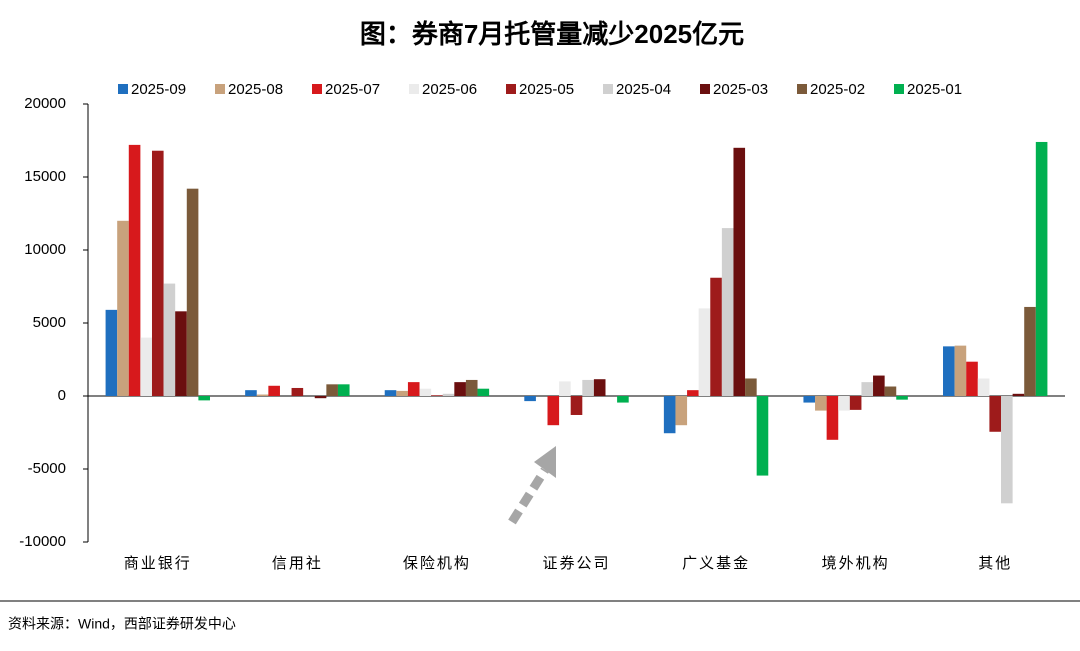 This screenshot has width=1080, height=651. What do you see at coordinates (532, 485) in the screenshot?
I see `arrow` at bounding box center [532, 485].